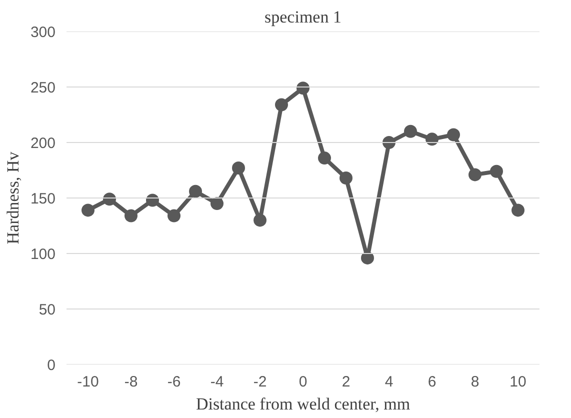 Image resolution: width=571 pixels, height=418 pixels. I want to click on y-tick-label: 300, so click(43, 32).